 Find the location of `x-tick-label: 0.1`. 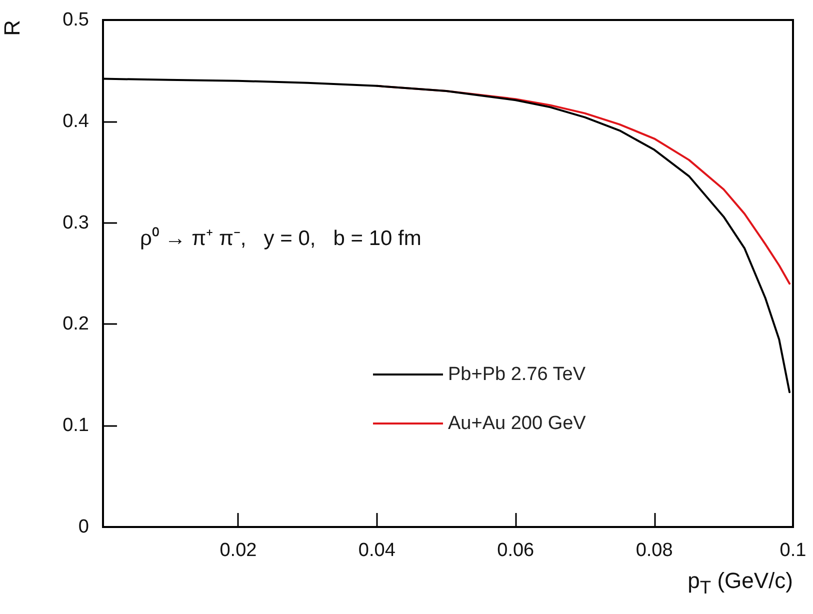

x-tick-label: 0.1 is located at coordinates (793, 550).